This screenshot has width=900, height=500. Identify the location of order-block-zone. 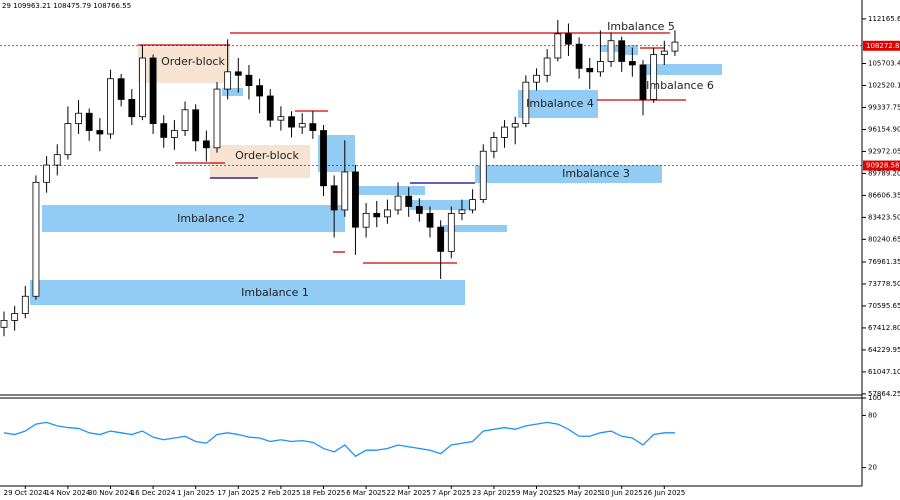
(260, 161).